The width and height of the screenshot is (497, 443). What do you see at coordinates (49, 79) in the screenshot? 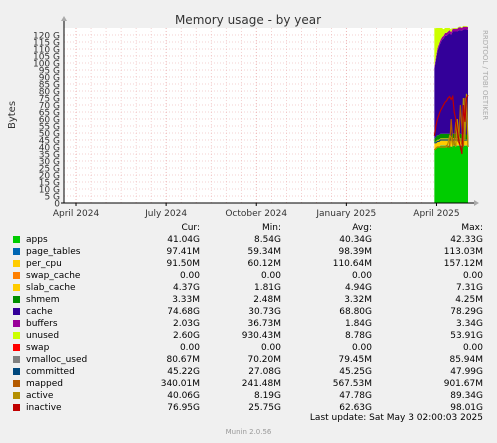
I see `y-tick-label: 90 G` at bounding box center [49, 79].